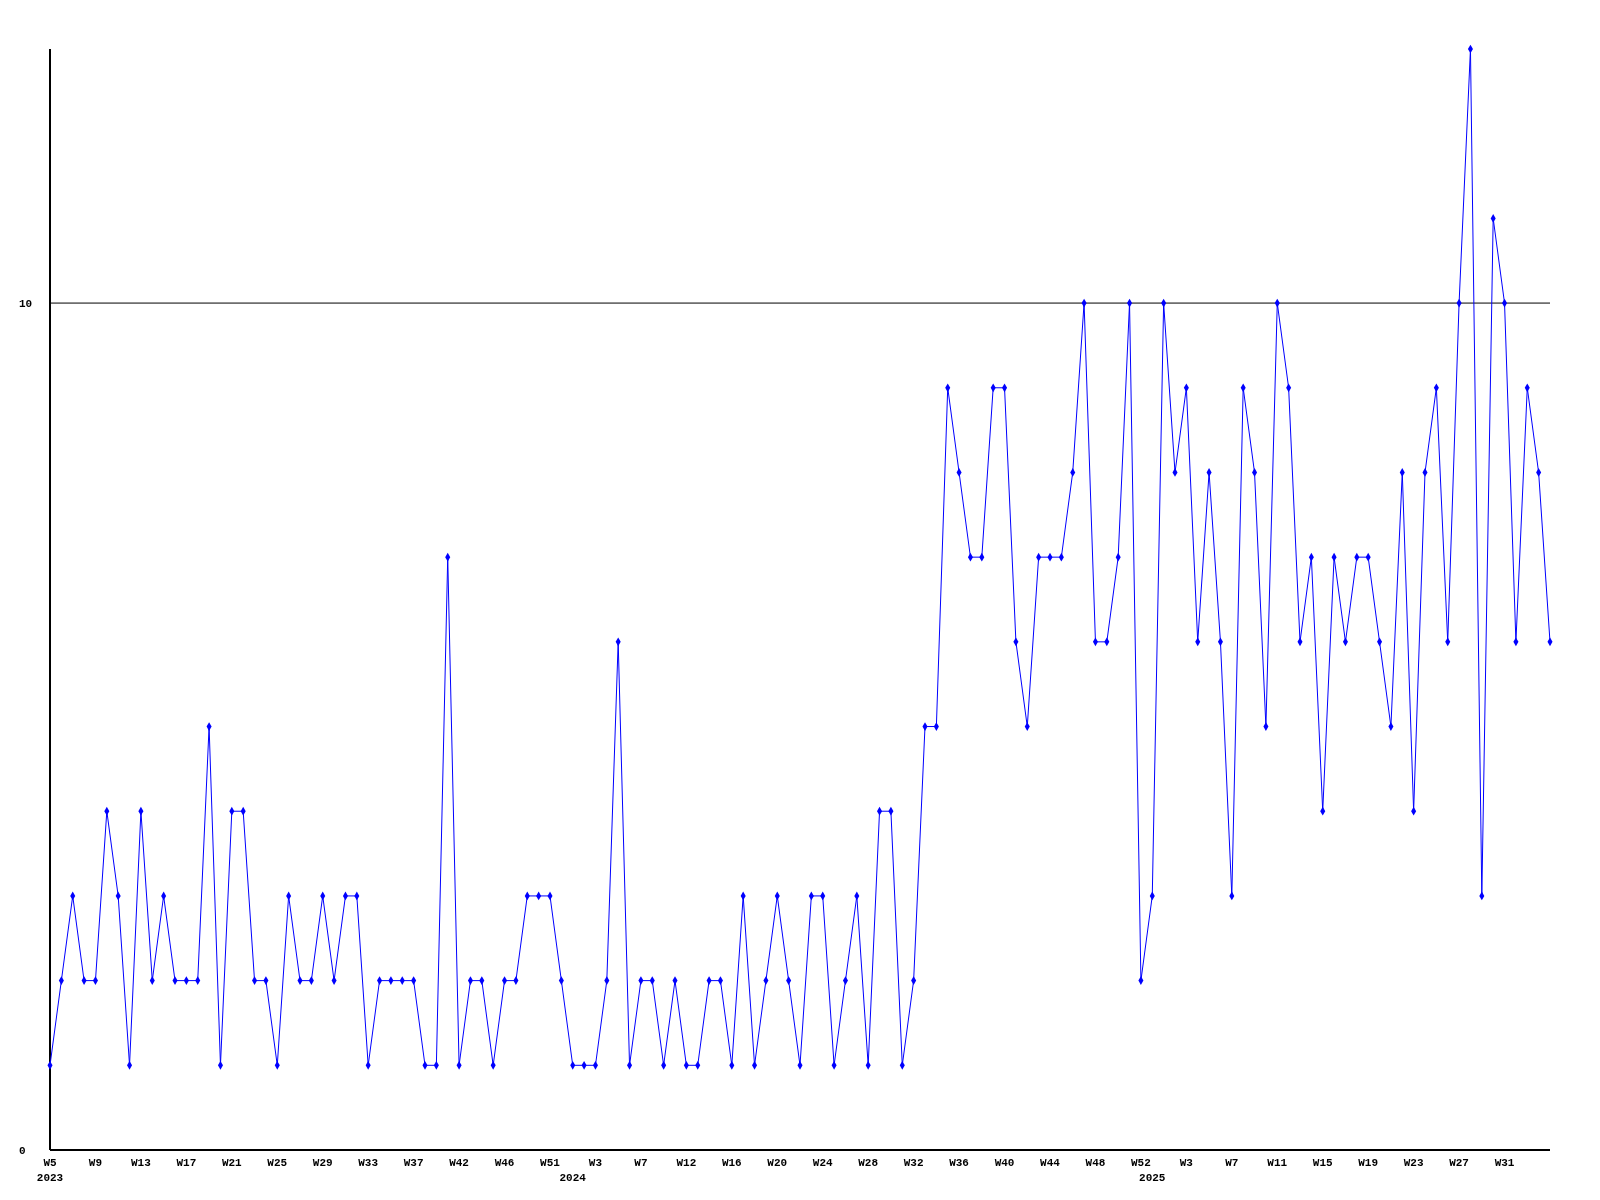  Describe the element at coordinates (277, 1163) in the screenshot. I see `x-tick-label: W25` at that location.